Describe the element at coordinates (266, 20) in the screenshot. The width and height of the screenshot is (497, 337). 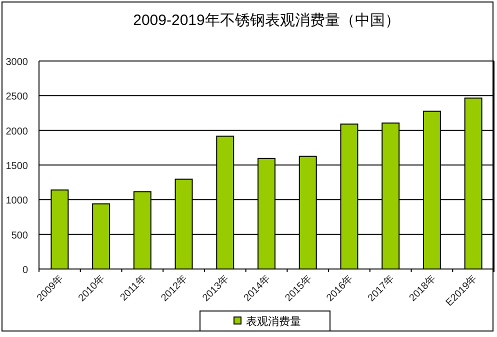
I see `chart-title: 2009-2019年不锈钢表观消费量（中国）` at that location.